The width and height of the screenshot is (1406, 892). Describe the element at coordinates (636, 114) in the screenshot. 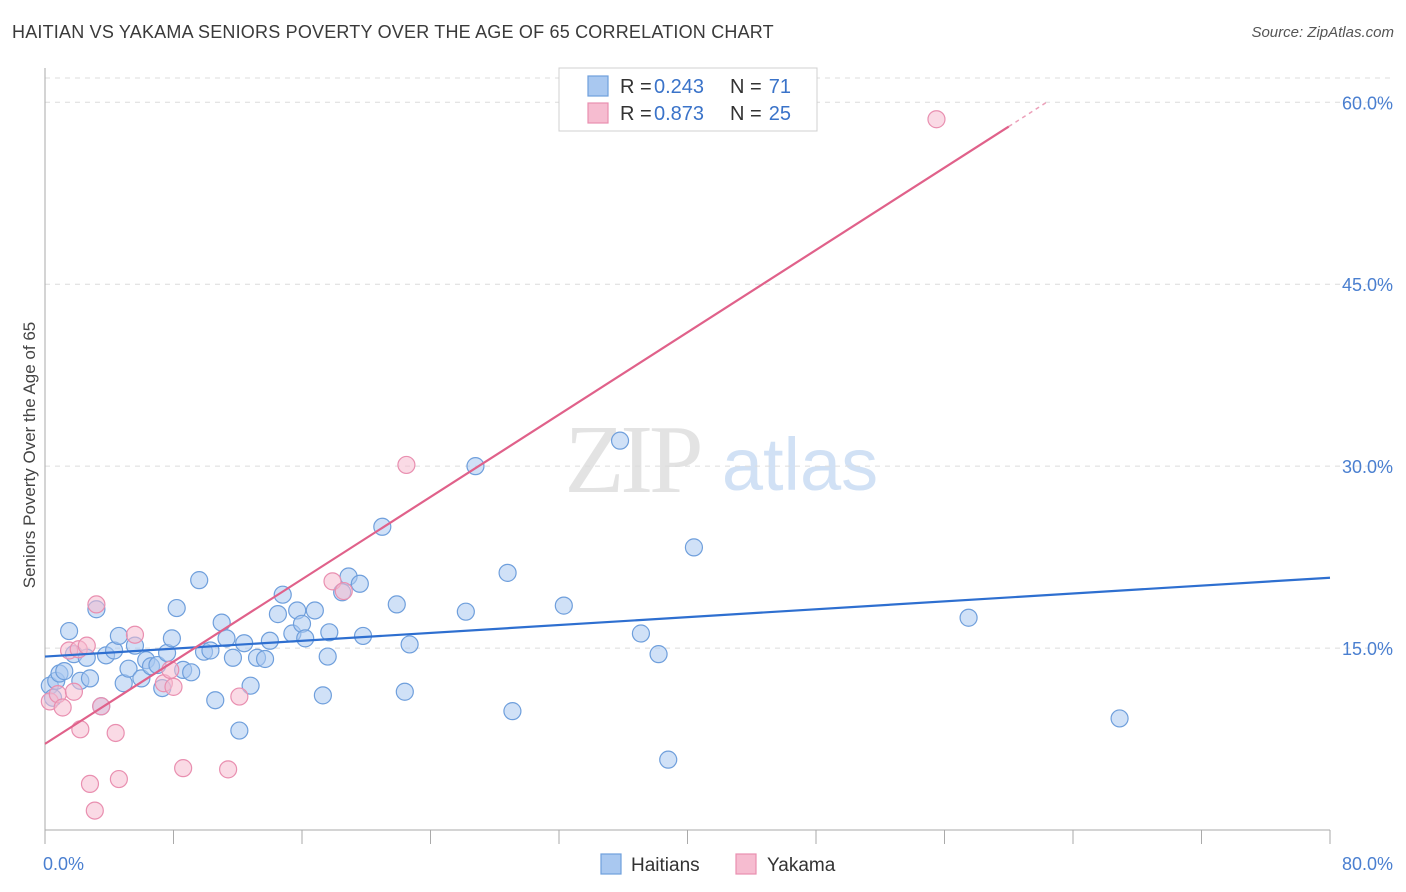

I see `legend-yakama-r-label: R =` at that location.